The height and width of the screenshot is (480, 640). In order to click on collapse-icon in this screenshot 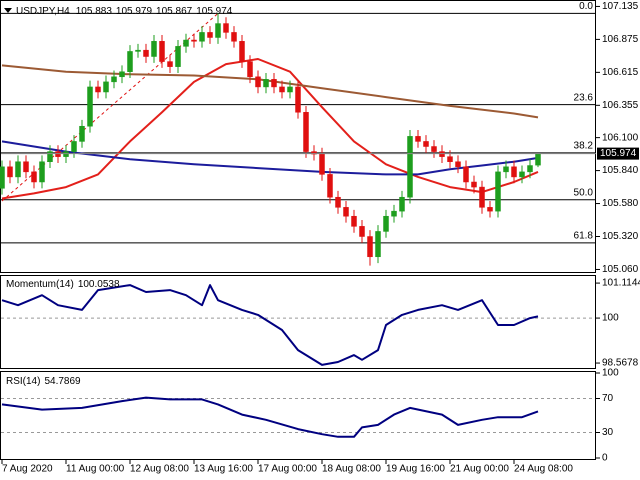, I will do `click(8, 10)`.